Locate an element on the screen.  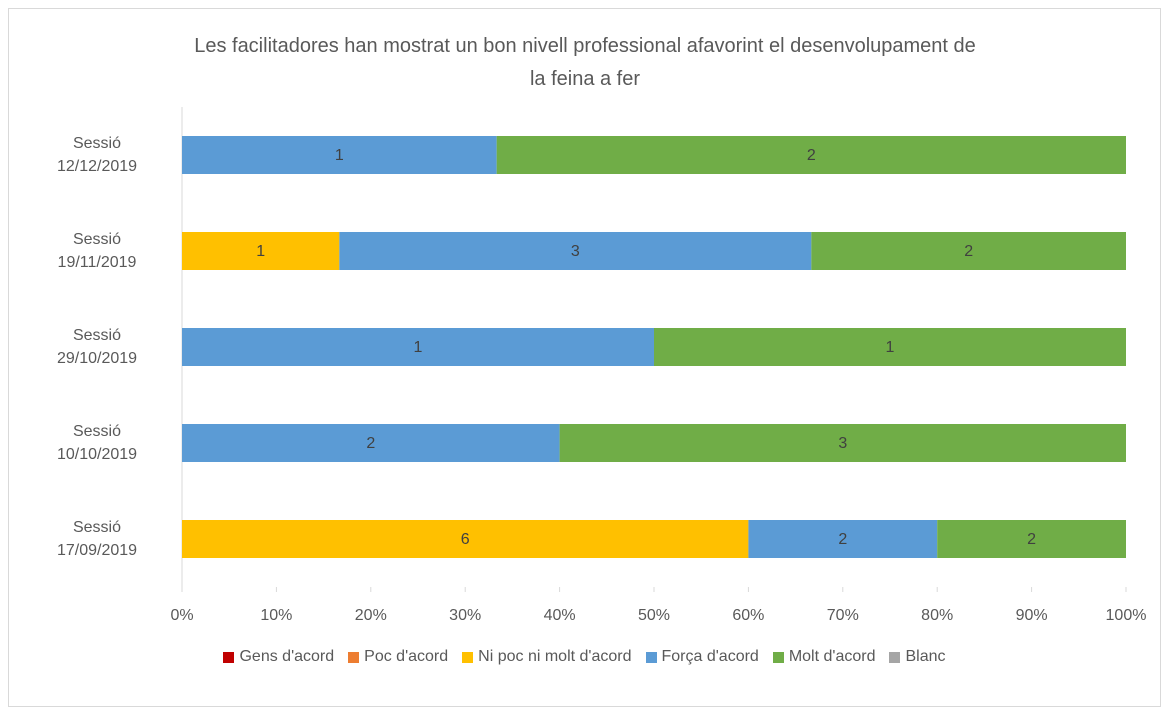
legend-item: Poc d'acord is located at coordinates (398, 657).